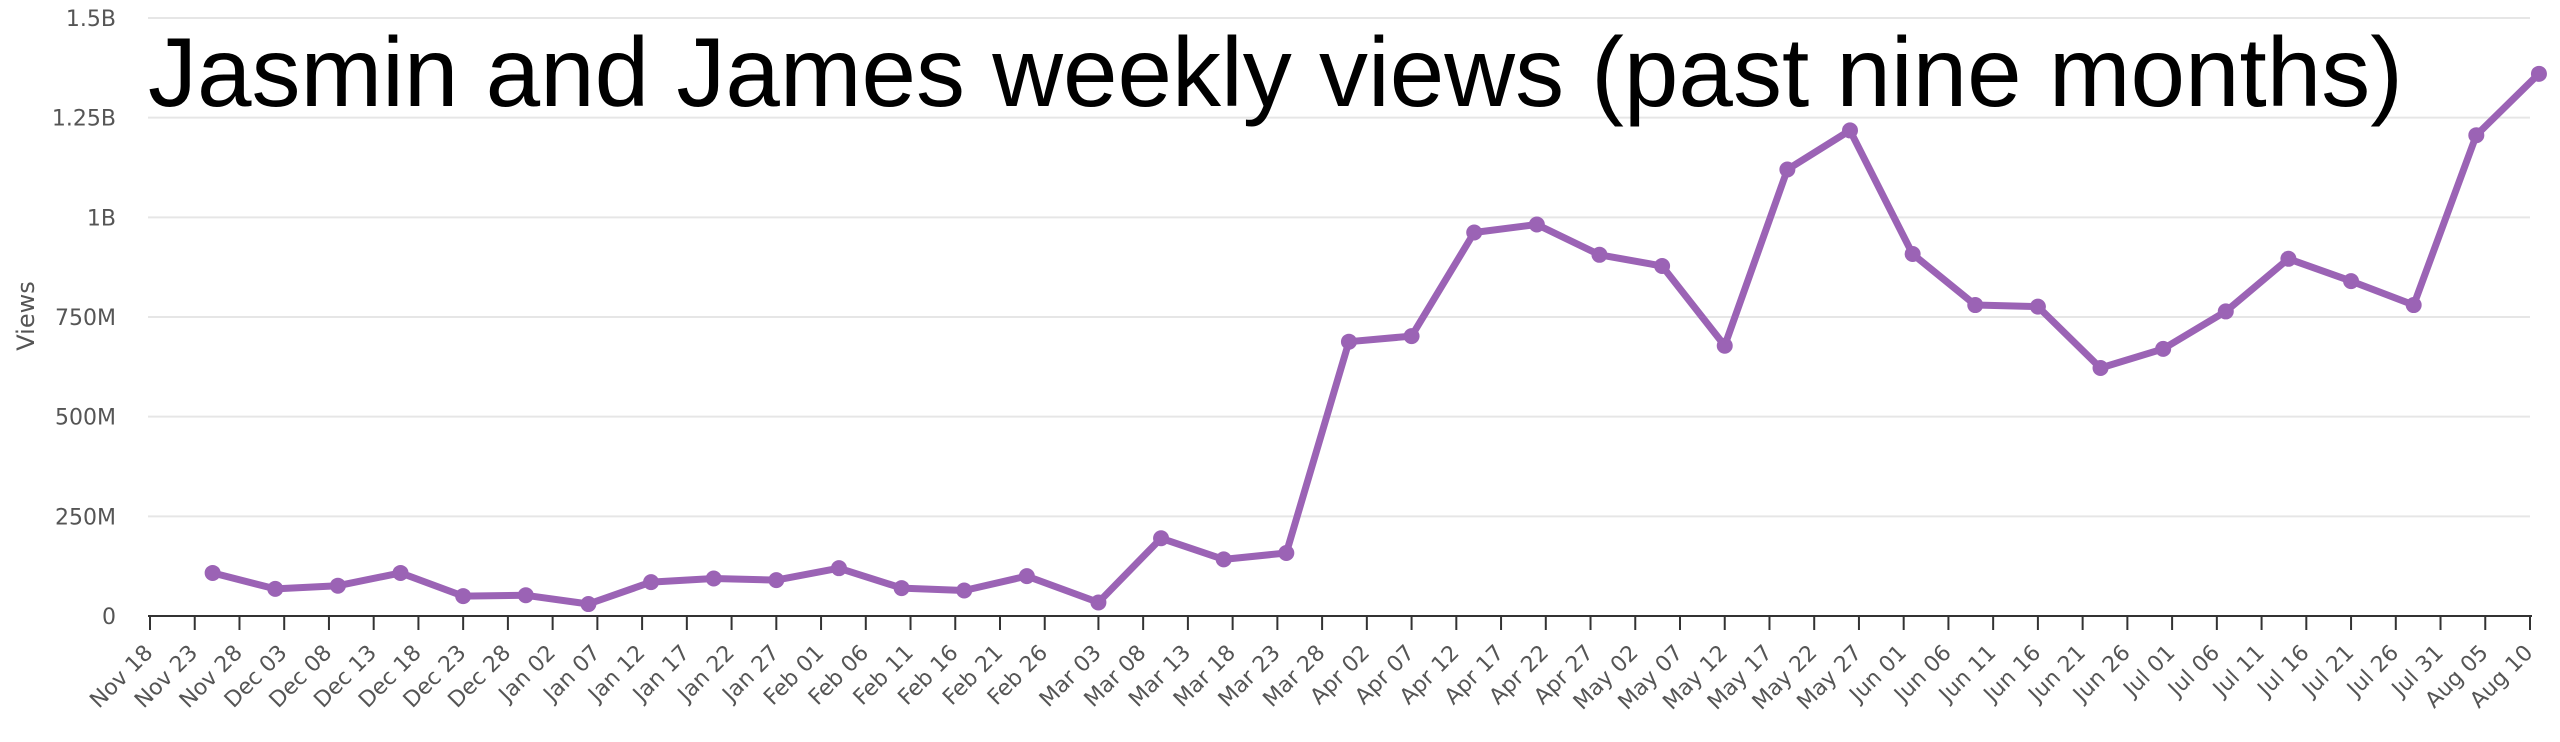 The width and height of the screenshot is (2560, 742). Describe the element at coordinates (84, 119) in the screenshot. I see `y-tick-label: 1.25B` at that location.